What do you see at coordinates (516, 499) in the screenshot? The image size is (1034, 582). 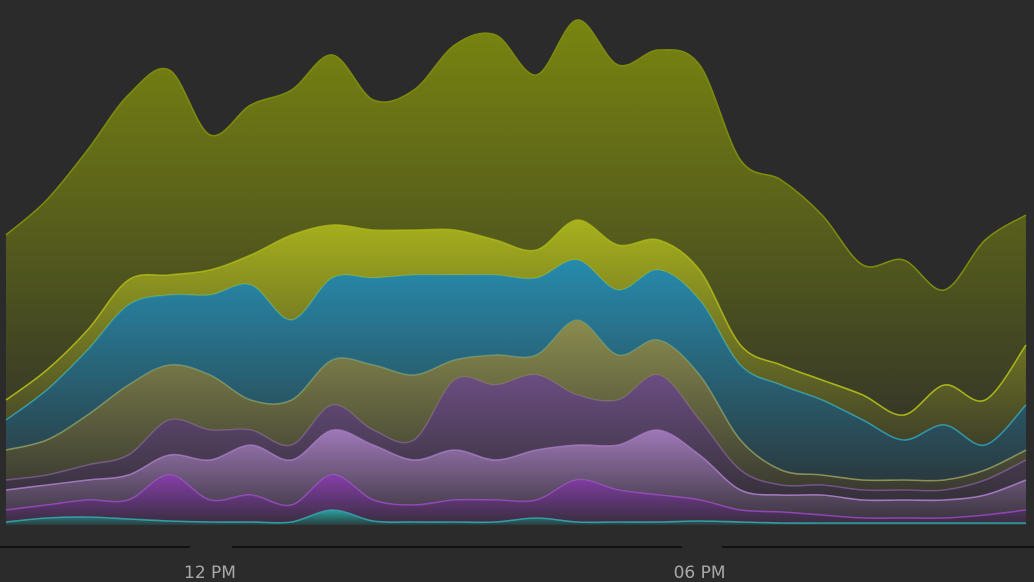 I see `area` at bounding box center [516, 499].